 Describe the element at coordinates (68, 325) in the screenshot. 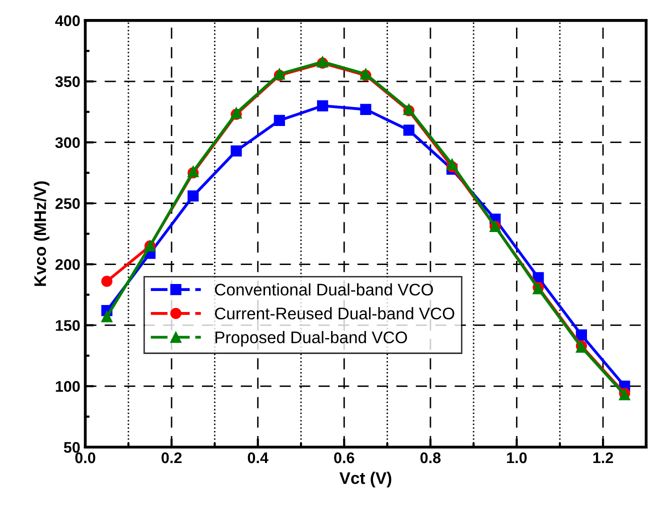

I see `y-tick-label: 150` at that location.